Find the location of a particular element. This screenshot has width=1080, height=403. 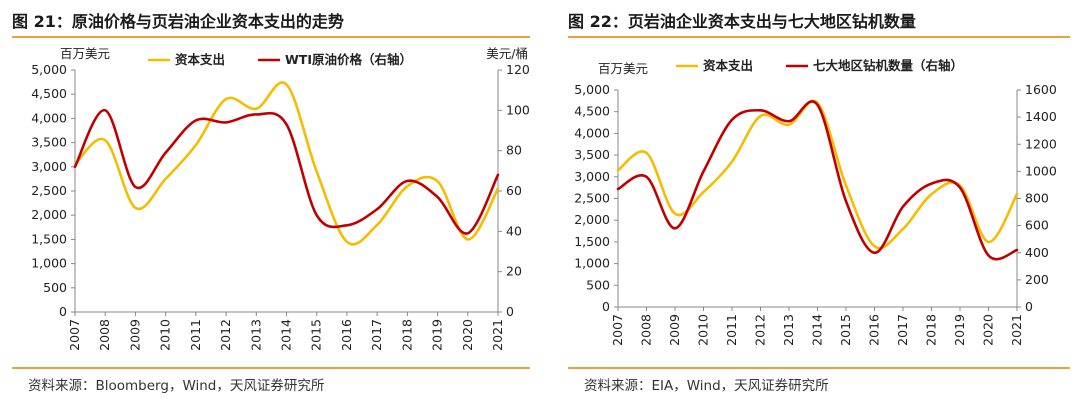

y2-tick-label: 120 is located at coordinates (518, 69).